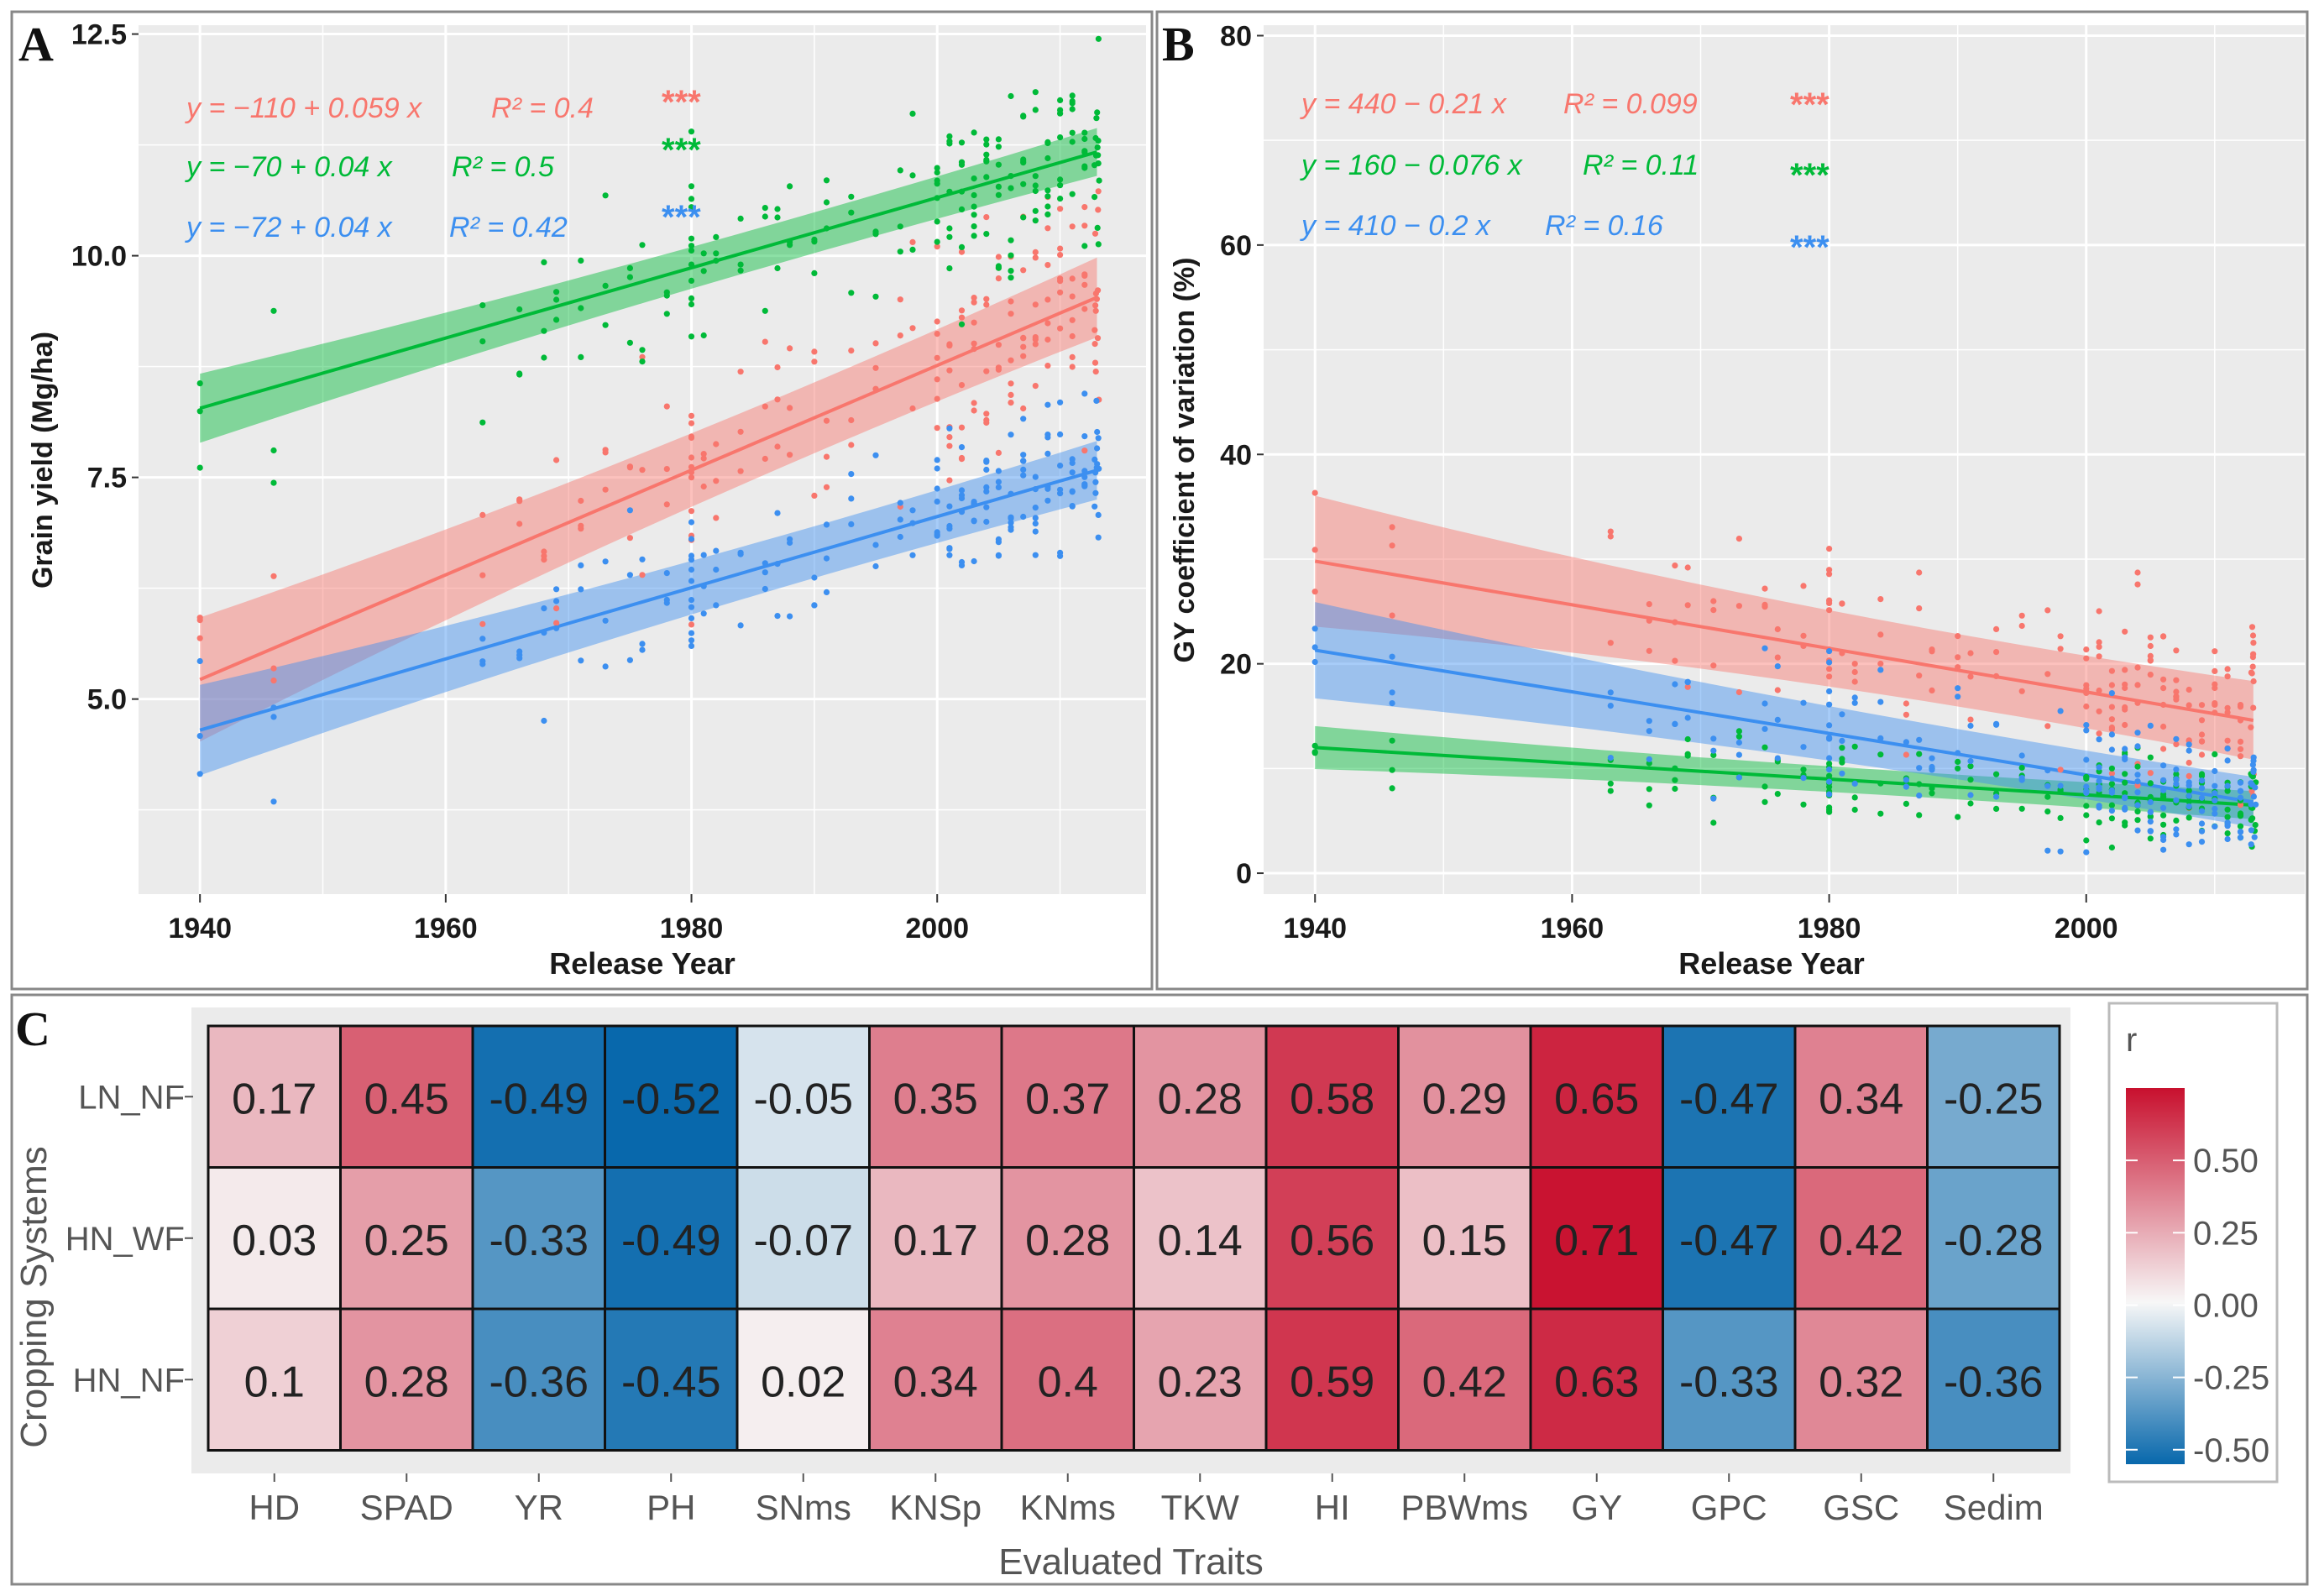 The image size is (2319, 1596). I want to click on panel-a-eq-hn-wf: y = −70 + 0.04 x, so click(289, 167).